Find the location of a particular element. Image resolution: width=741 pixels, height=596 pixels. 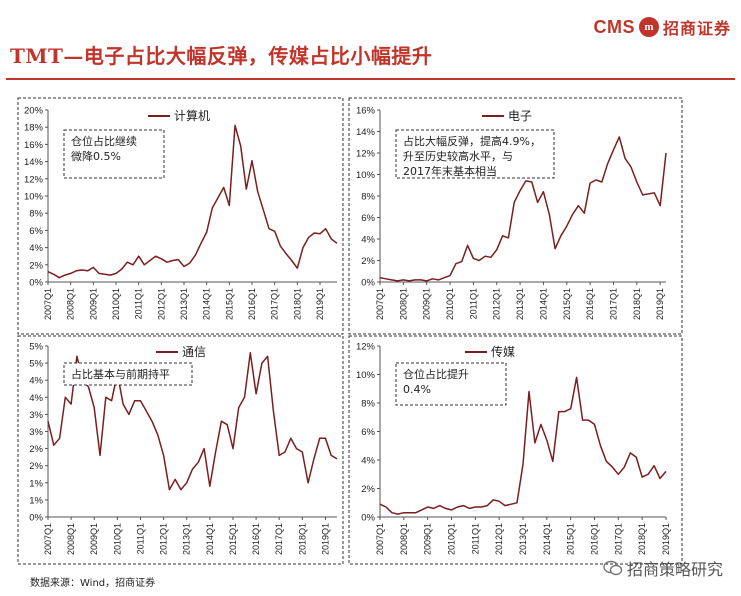

legend-label: 传媒 is located at coordinates (503, 351).